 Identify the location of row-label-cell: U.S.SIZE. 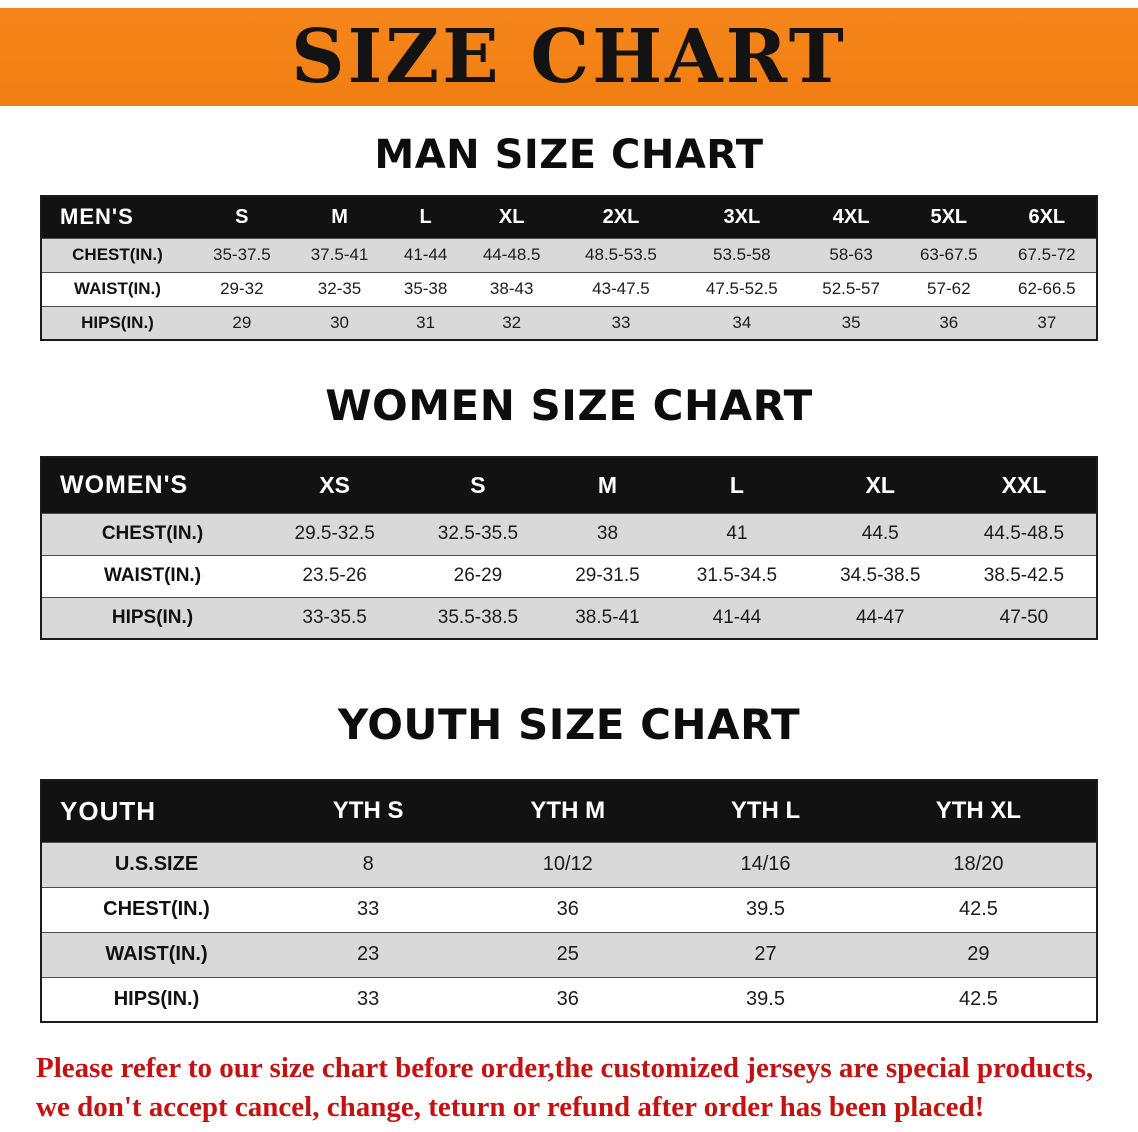
(156, 864).